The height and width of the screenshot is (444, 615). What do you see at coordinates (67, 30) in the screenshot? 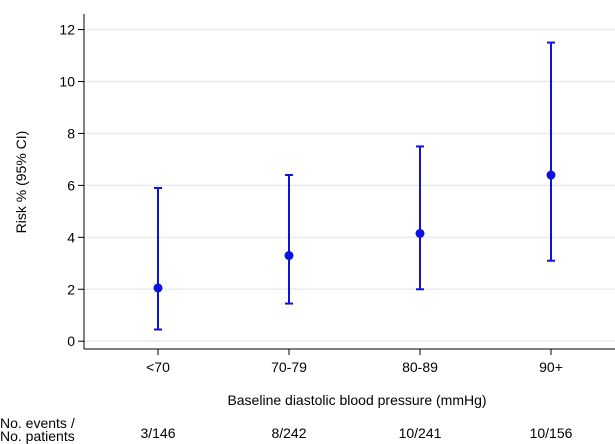
I see `y-tick-label-12: 12` at bounding box center [67, 30].